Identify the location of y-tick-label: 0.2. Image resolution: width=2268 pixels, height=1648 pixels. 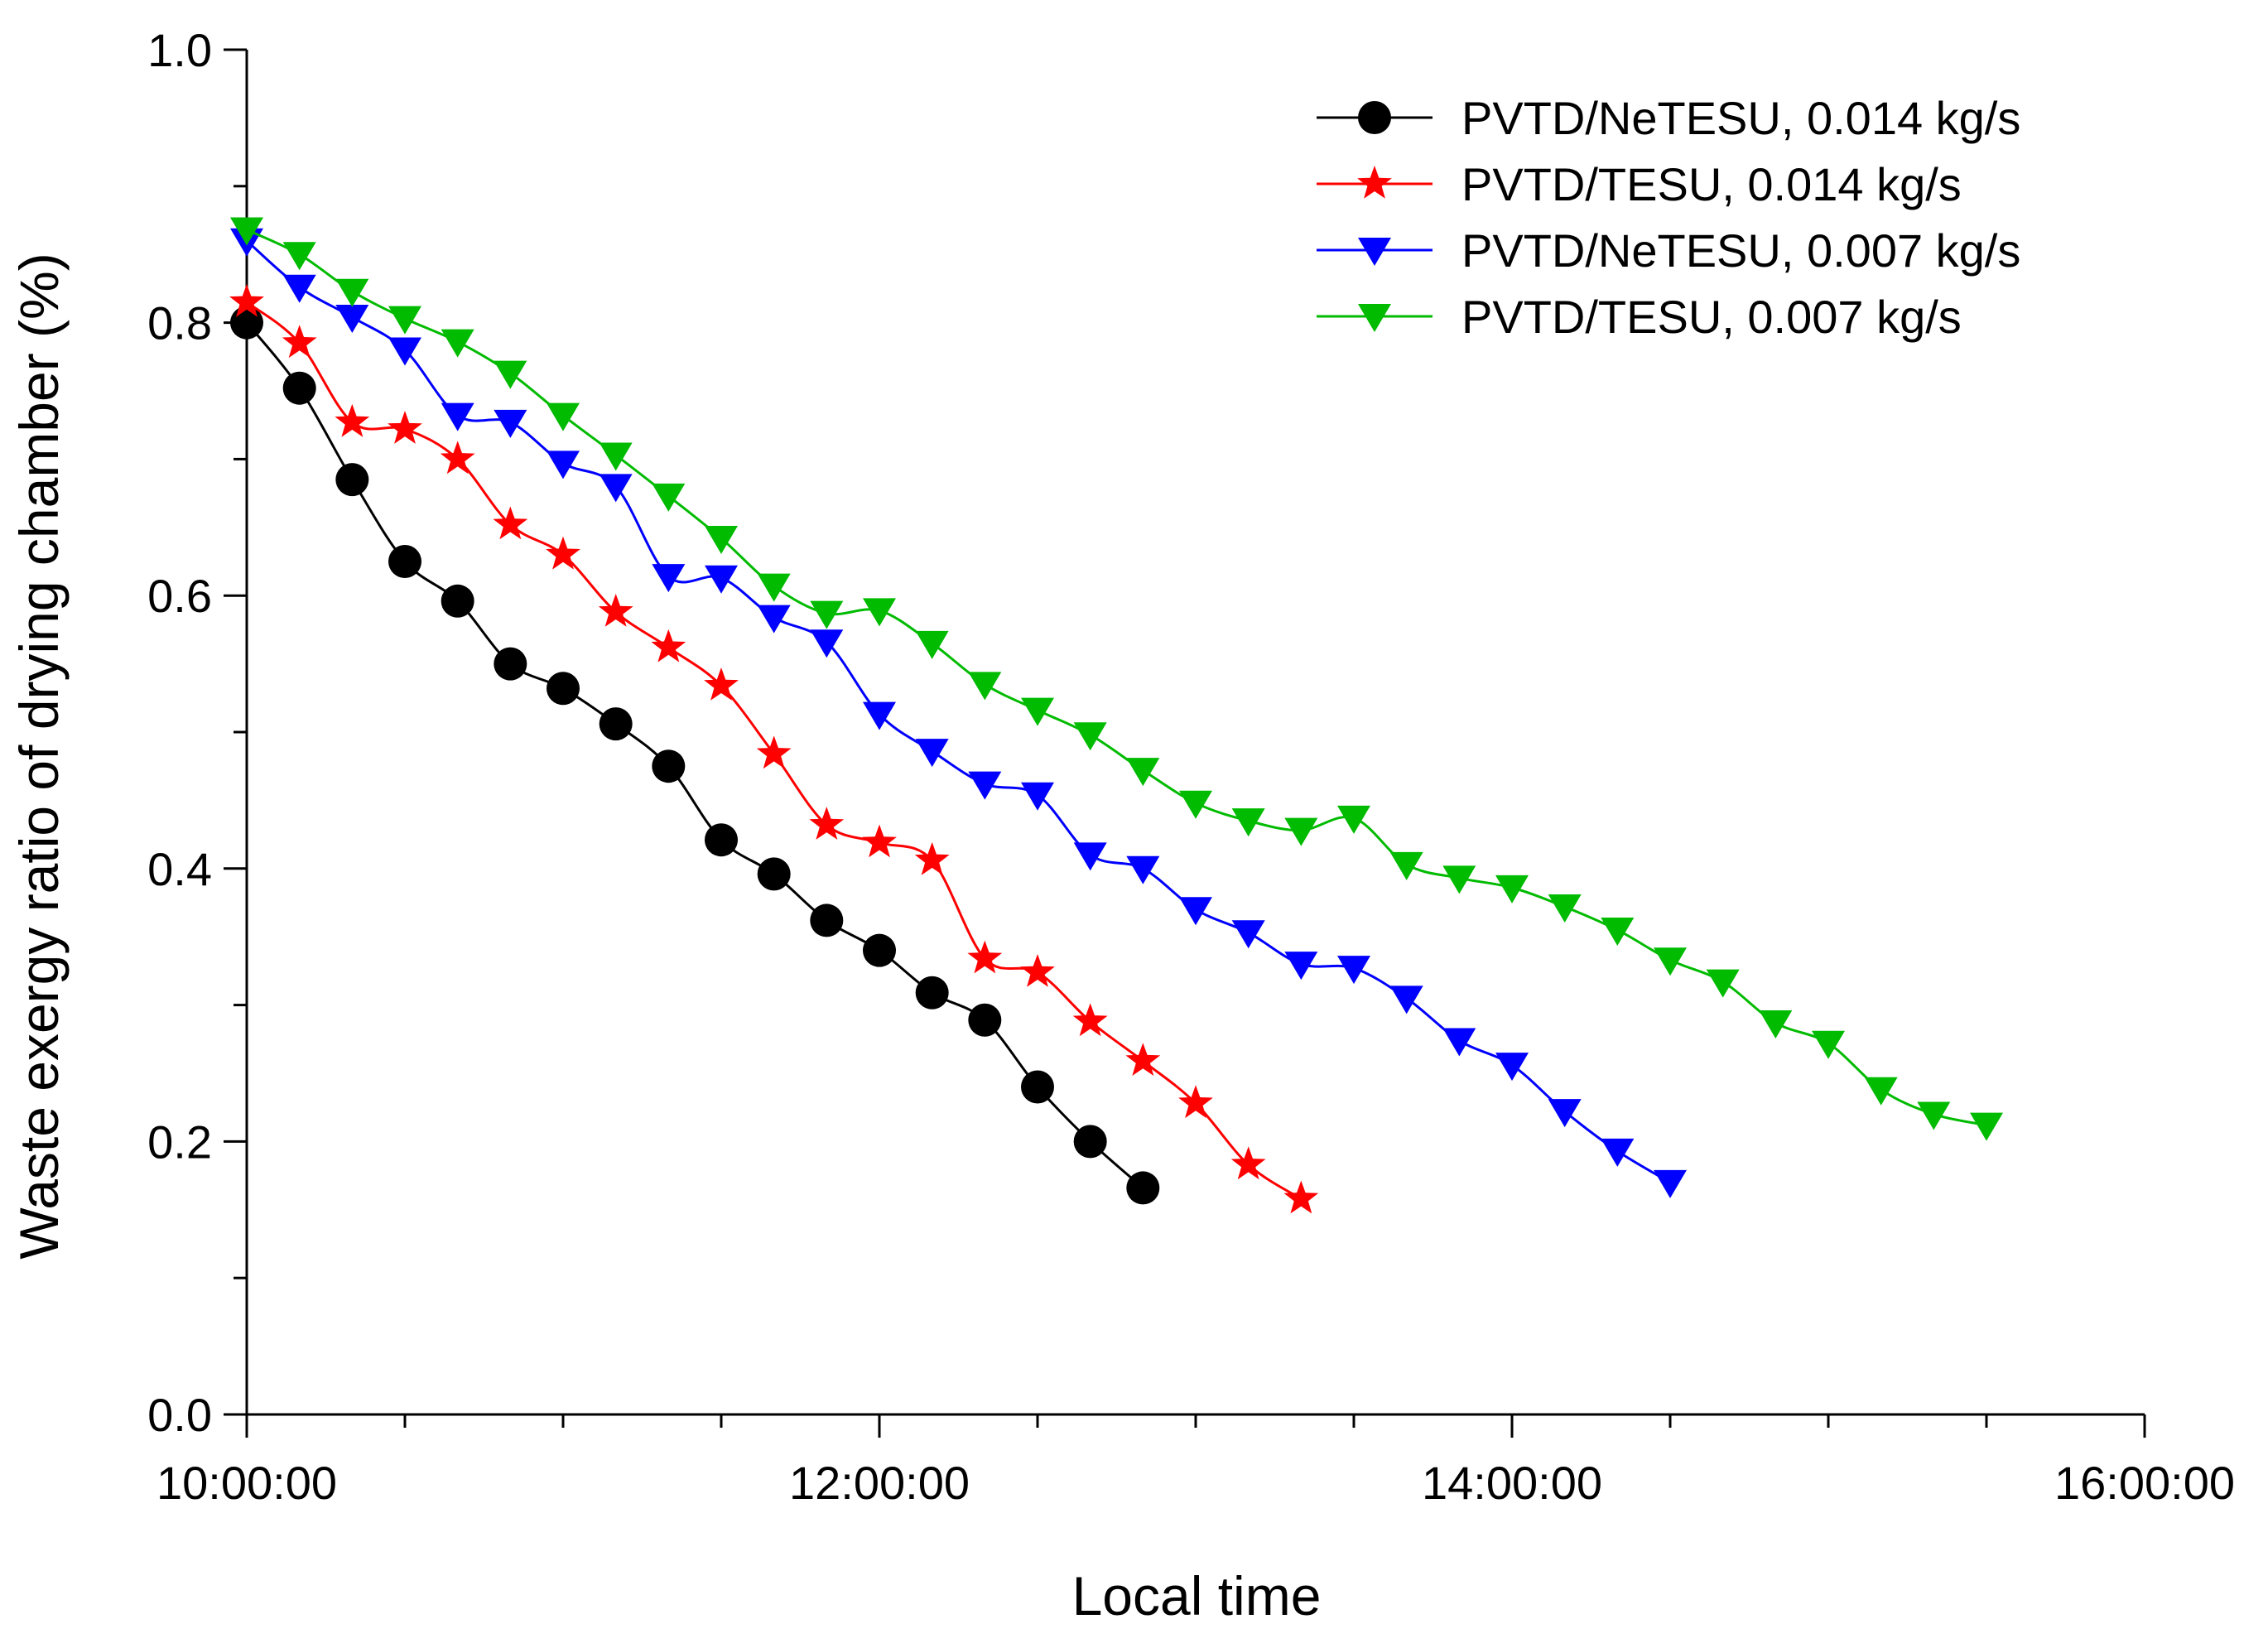
(179, 1142).